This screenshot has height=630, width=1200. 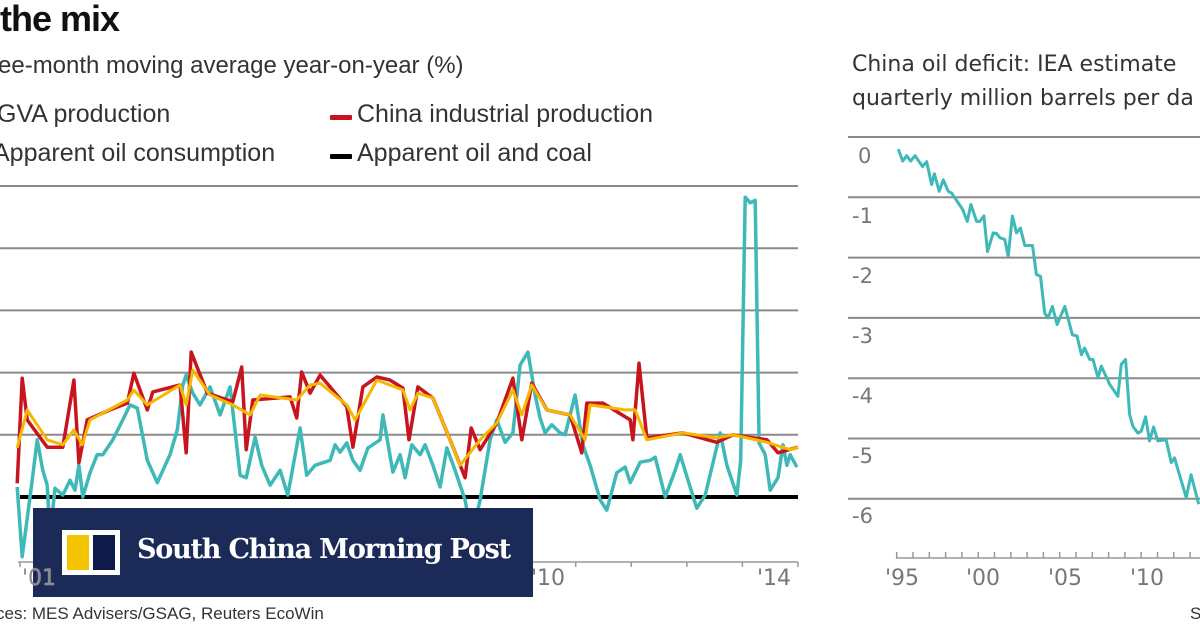 I want to click on x-tick-label: '01, so click(x=39, y=578).